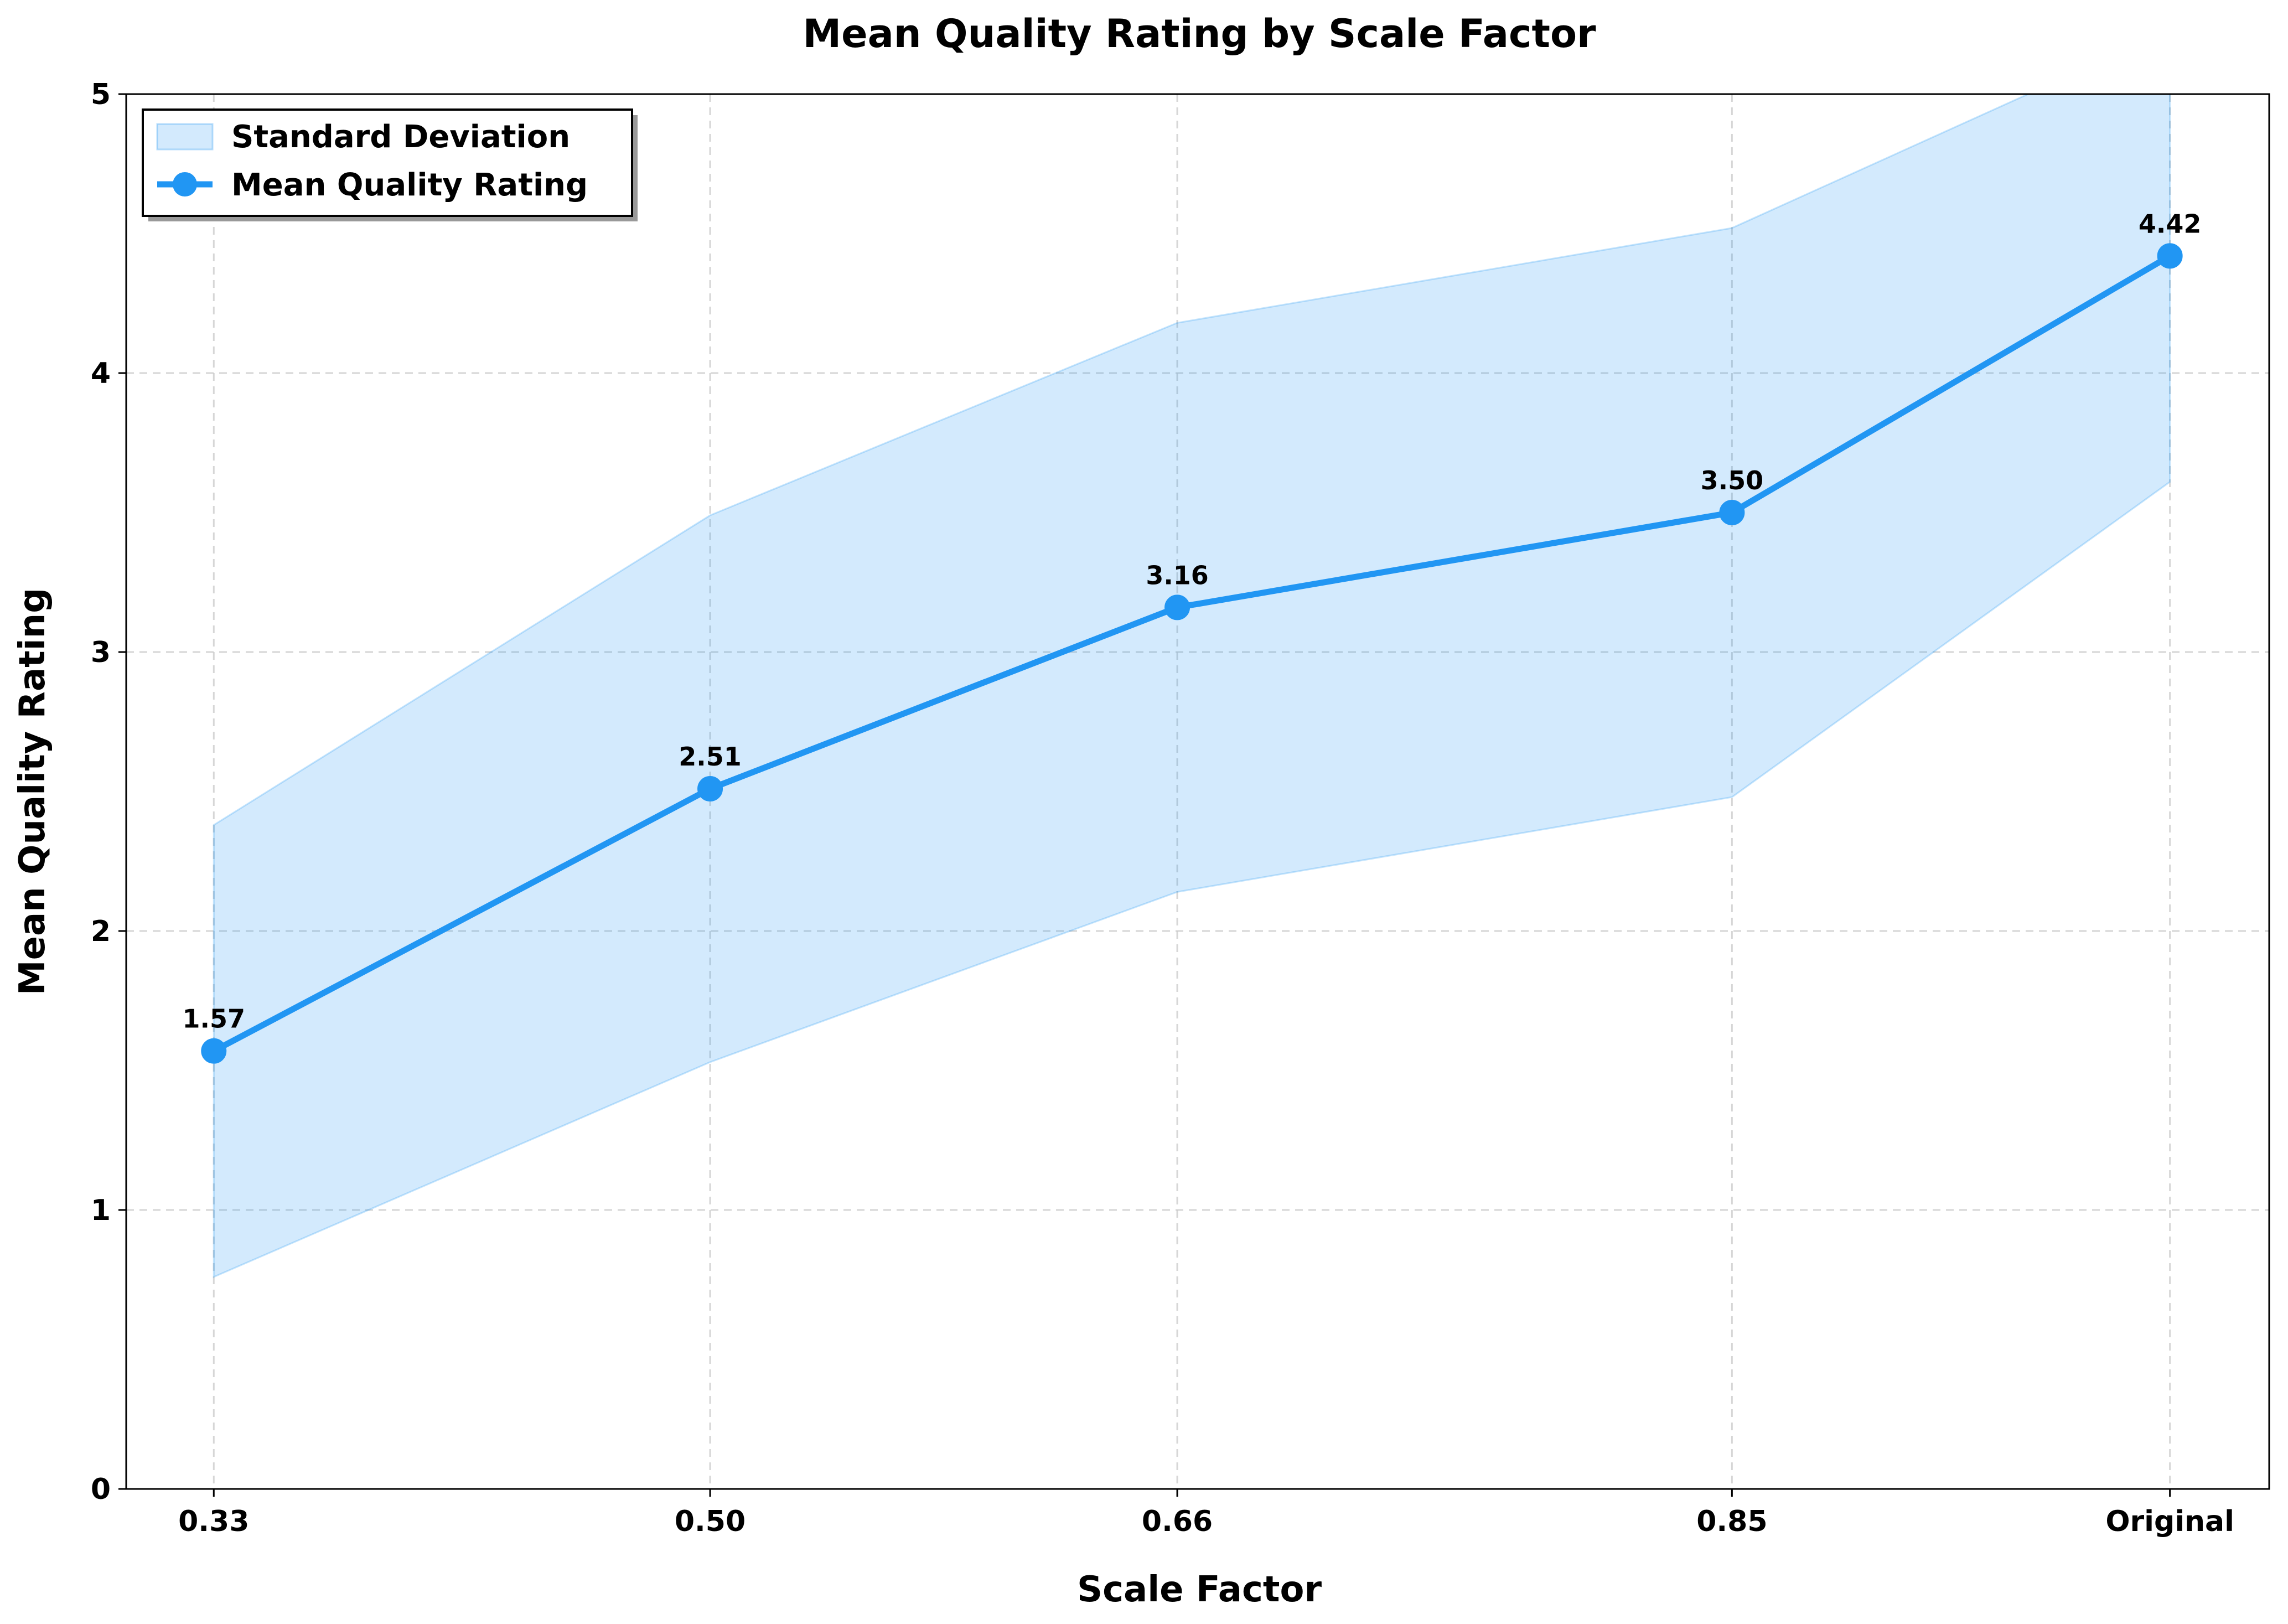  I want to click on legend-label-series: Mean Quality Rating, so click(409, 185).